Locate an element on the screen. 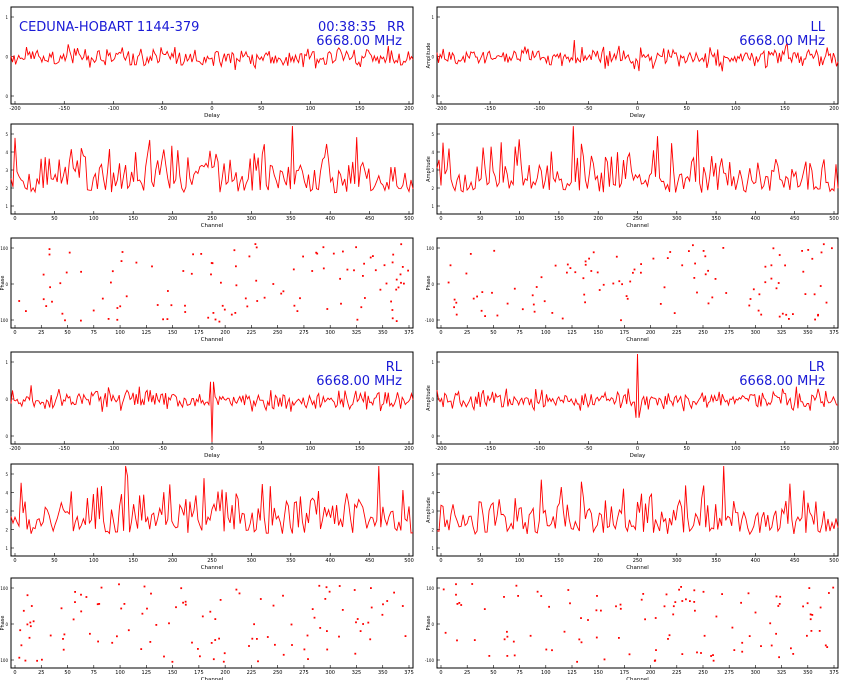 The width and height of the screenshot is (850, 680). x-tick-label-rl-phase: 0 is located at coordinates (14, 673).